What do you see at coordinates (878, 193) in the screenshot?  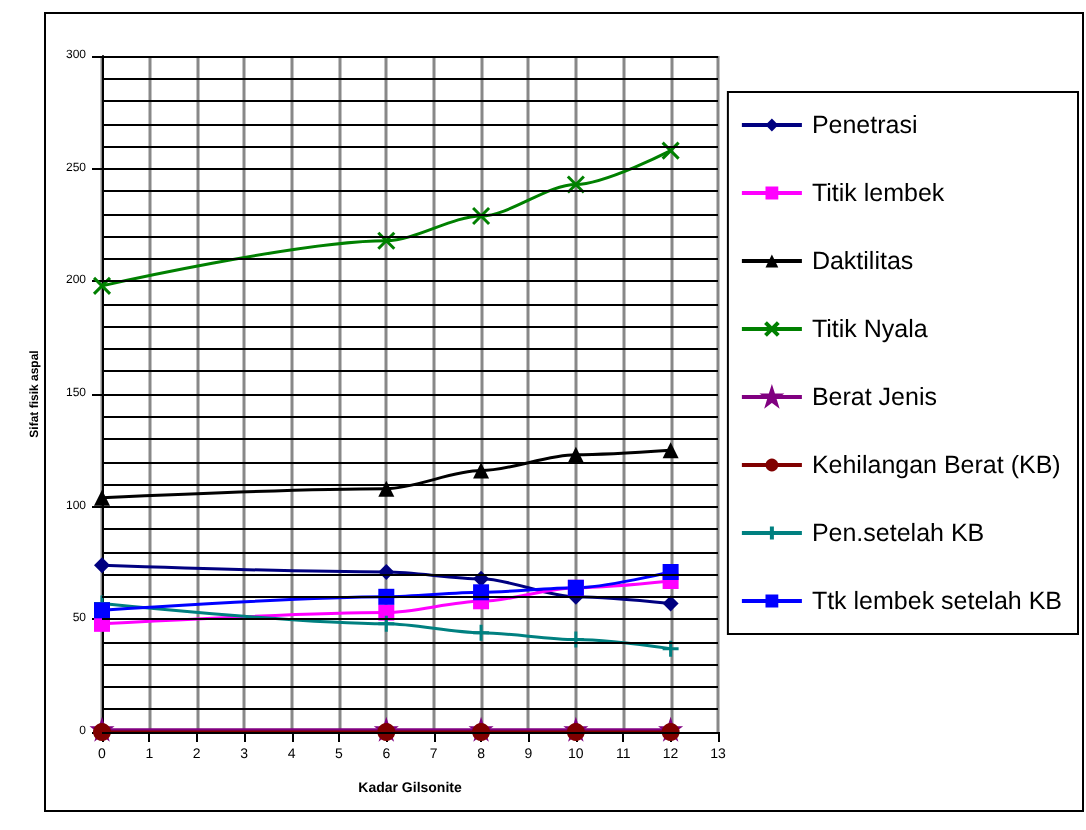 I see `legend-label: Titik lembek` at bounding box center [878, 193].